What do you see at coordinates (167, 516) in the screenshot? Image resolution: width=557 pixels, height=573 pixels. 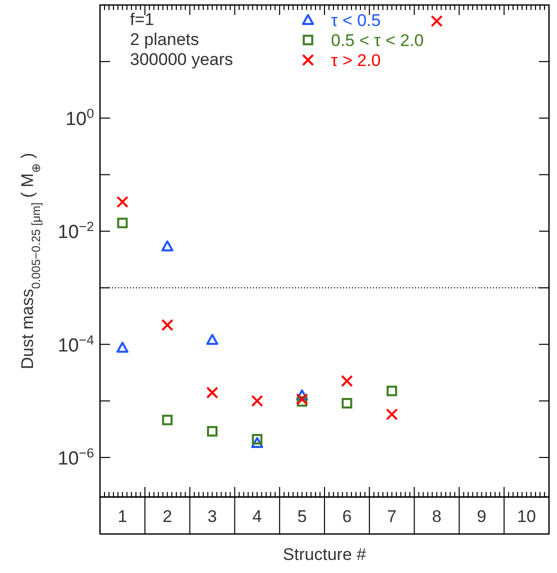 I see `x-tick-label: 2` at bounding box center [167, 516].